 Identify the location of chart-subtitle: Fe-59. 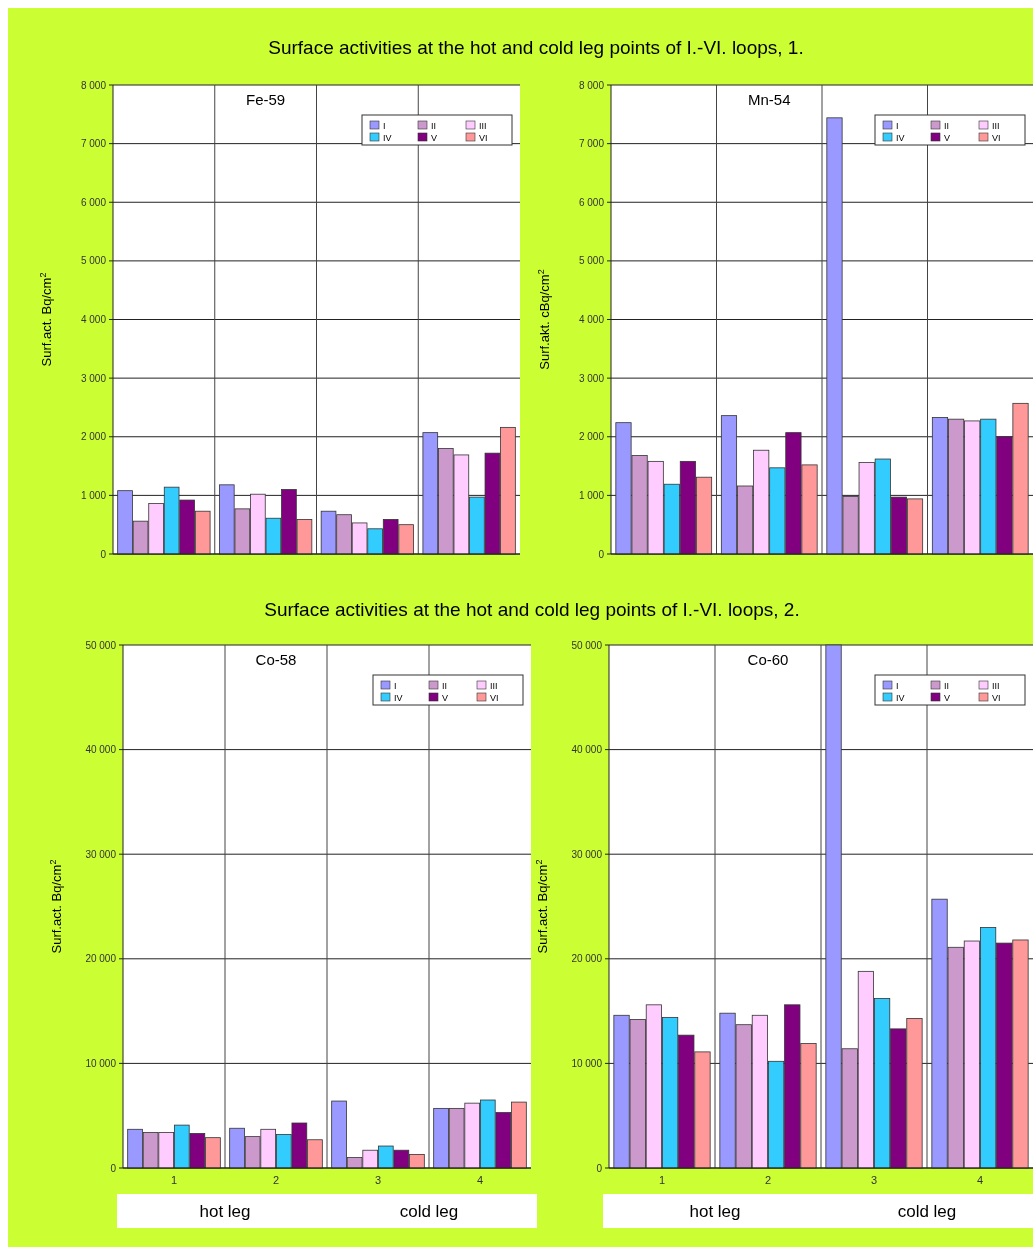
(266, 99).